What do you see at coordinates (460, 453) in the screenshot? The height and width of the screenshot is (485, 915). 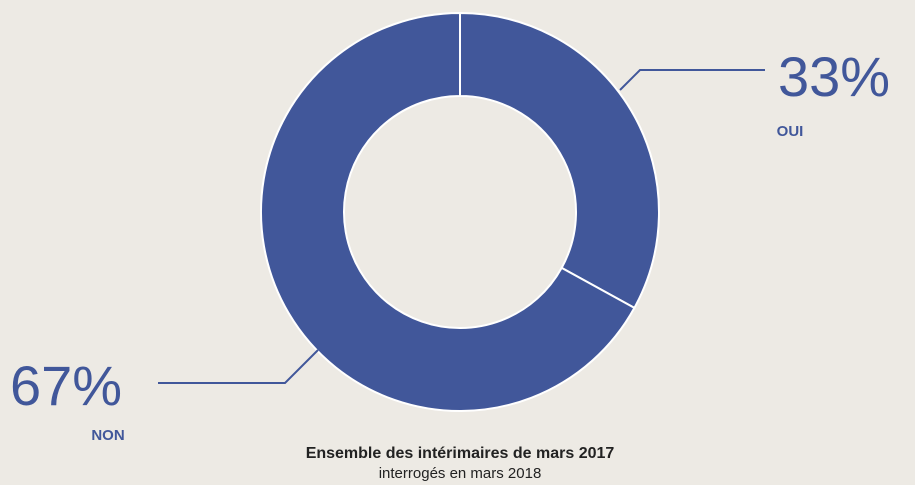 I see `chart-title: Ensemble des intérimaires de mars 2017` at bounding box center [460, 453].